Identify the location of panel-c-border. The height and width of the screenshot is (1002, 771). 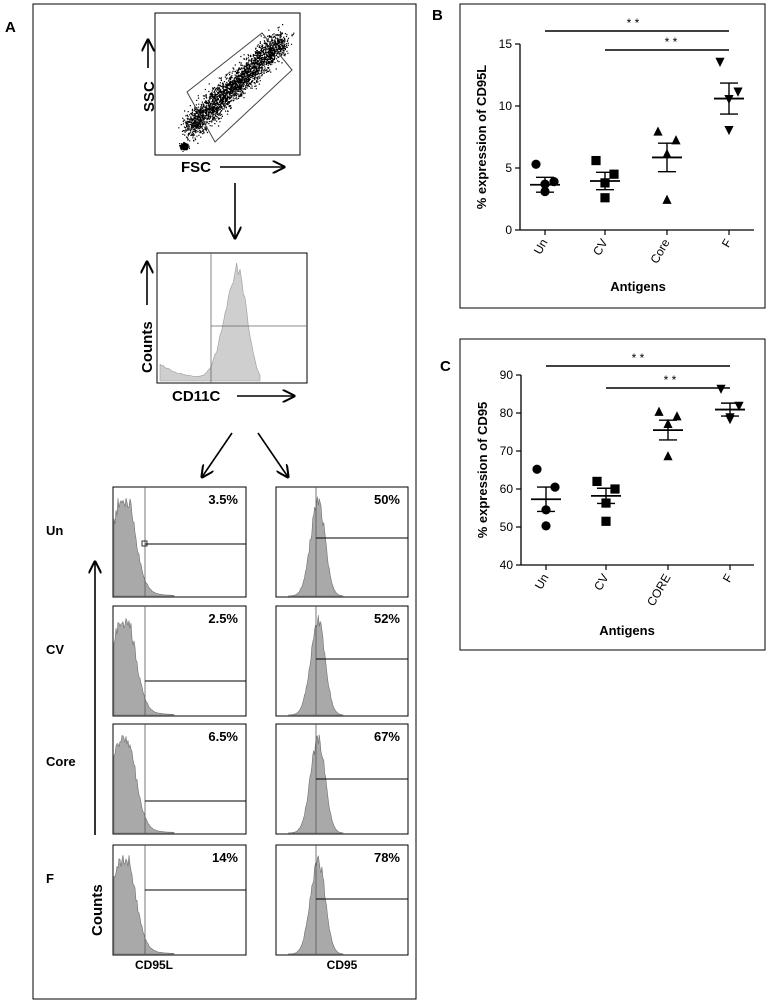
(612, 494).